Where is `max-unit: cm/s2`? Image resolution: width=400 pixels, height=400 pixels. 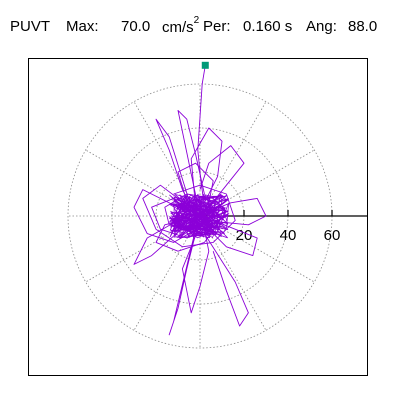
max-unit: cm/s2 is located at coordinates (181, 25).